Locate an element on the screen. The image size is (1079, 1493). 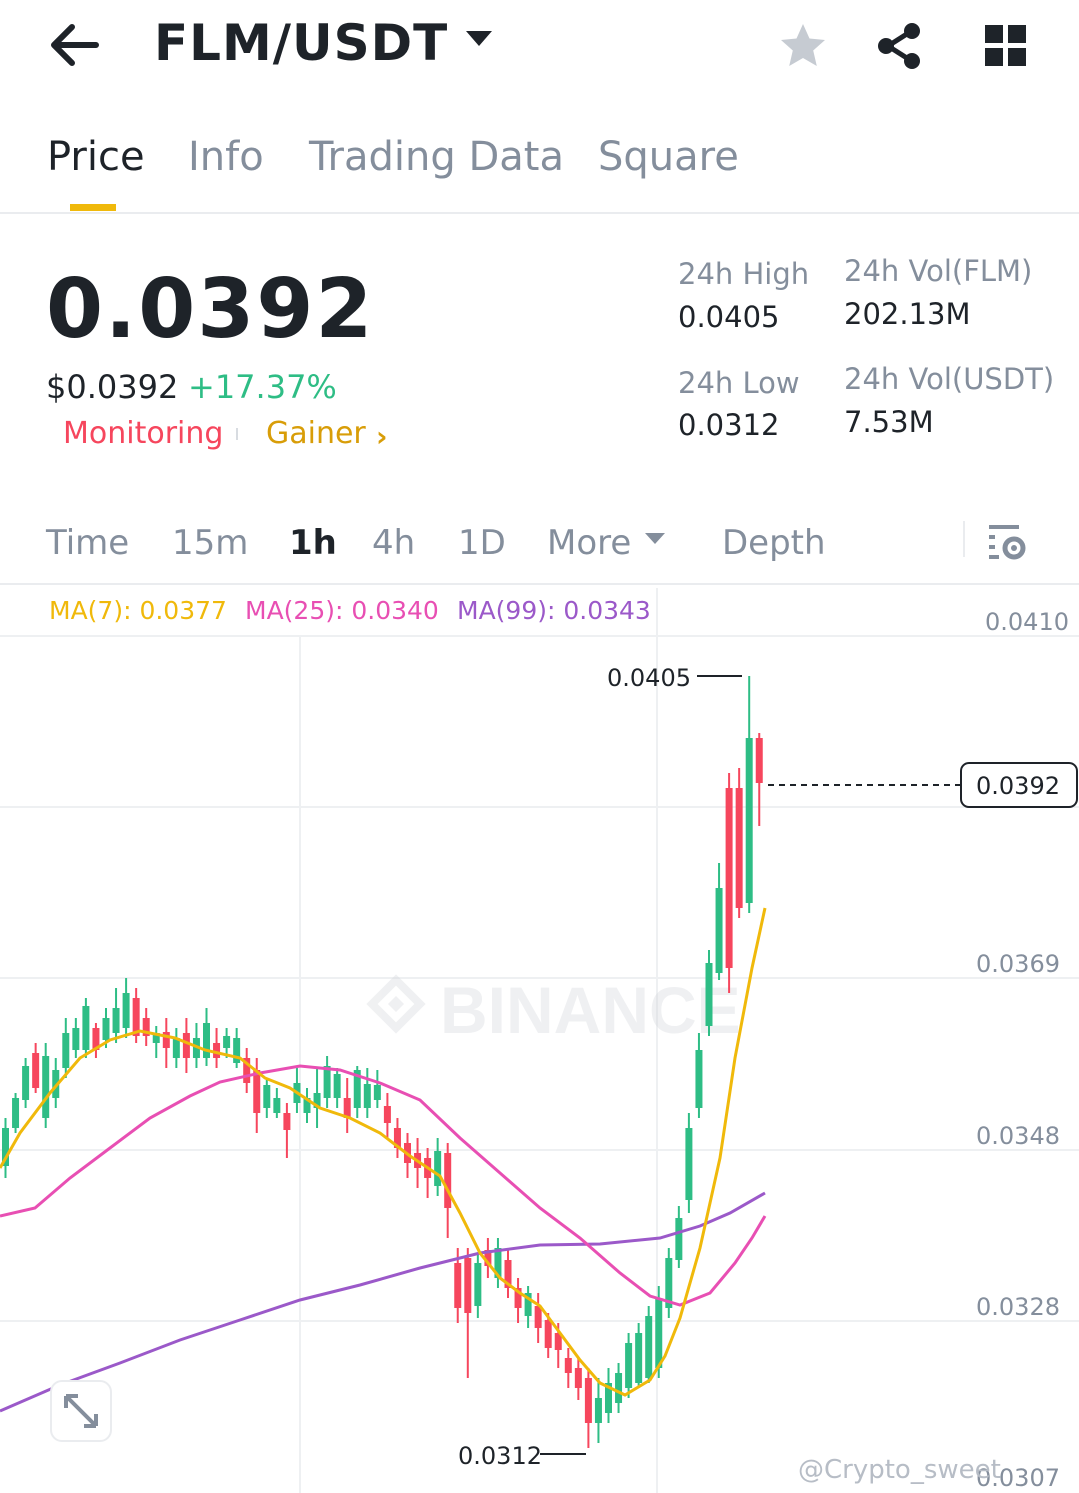
ma25-line is located at coordinates (383, 1185).